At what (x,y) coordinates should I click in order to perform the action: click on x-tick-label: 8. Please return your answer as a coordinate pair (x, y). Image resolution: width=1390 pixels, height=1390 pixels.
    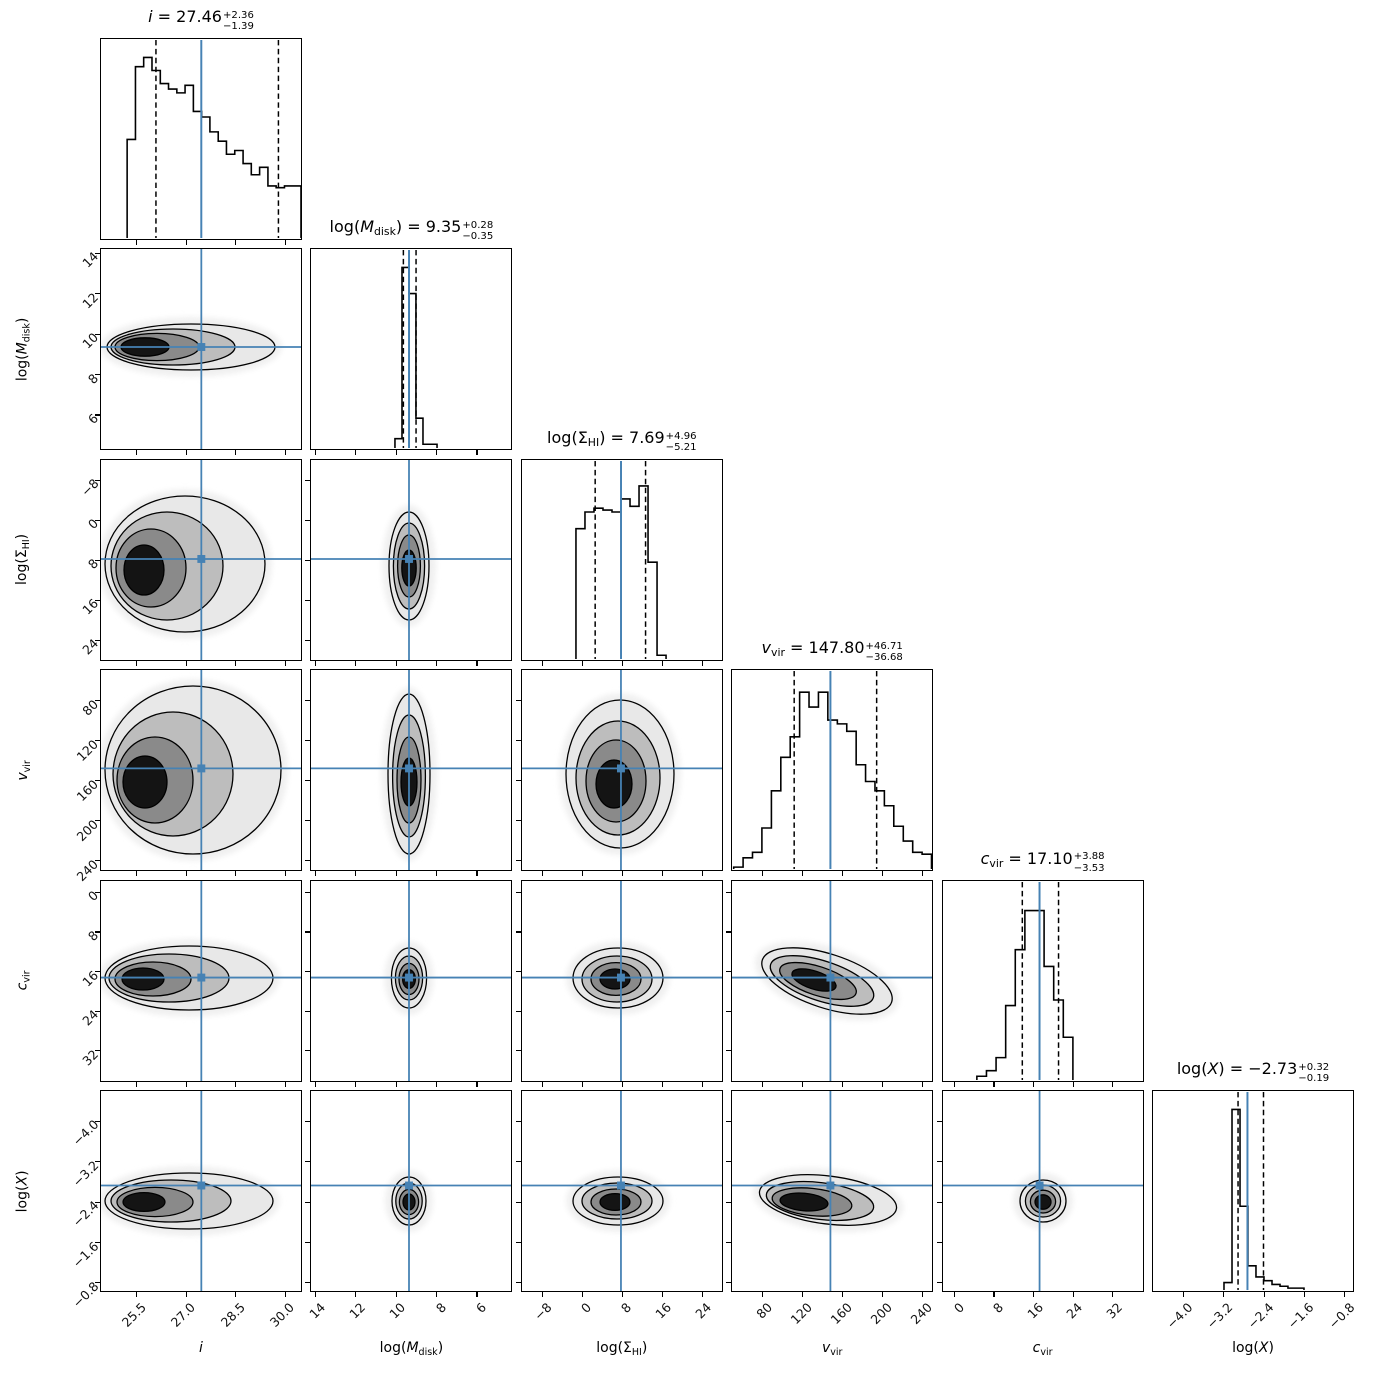
    Looking at the image, I should click on (626, 1307).